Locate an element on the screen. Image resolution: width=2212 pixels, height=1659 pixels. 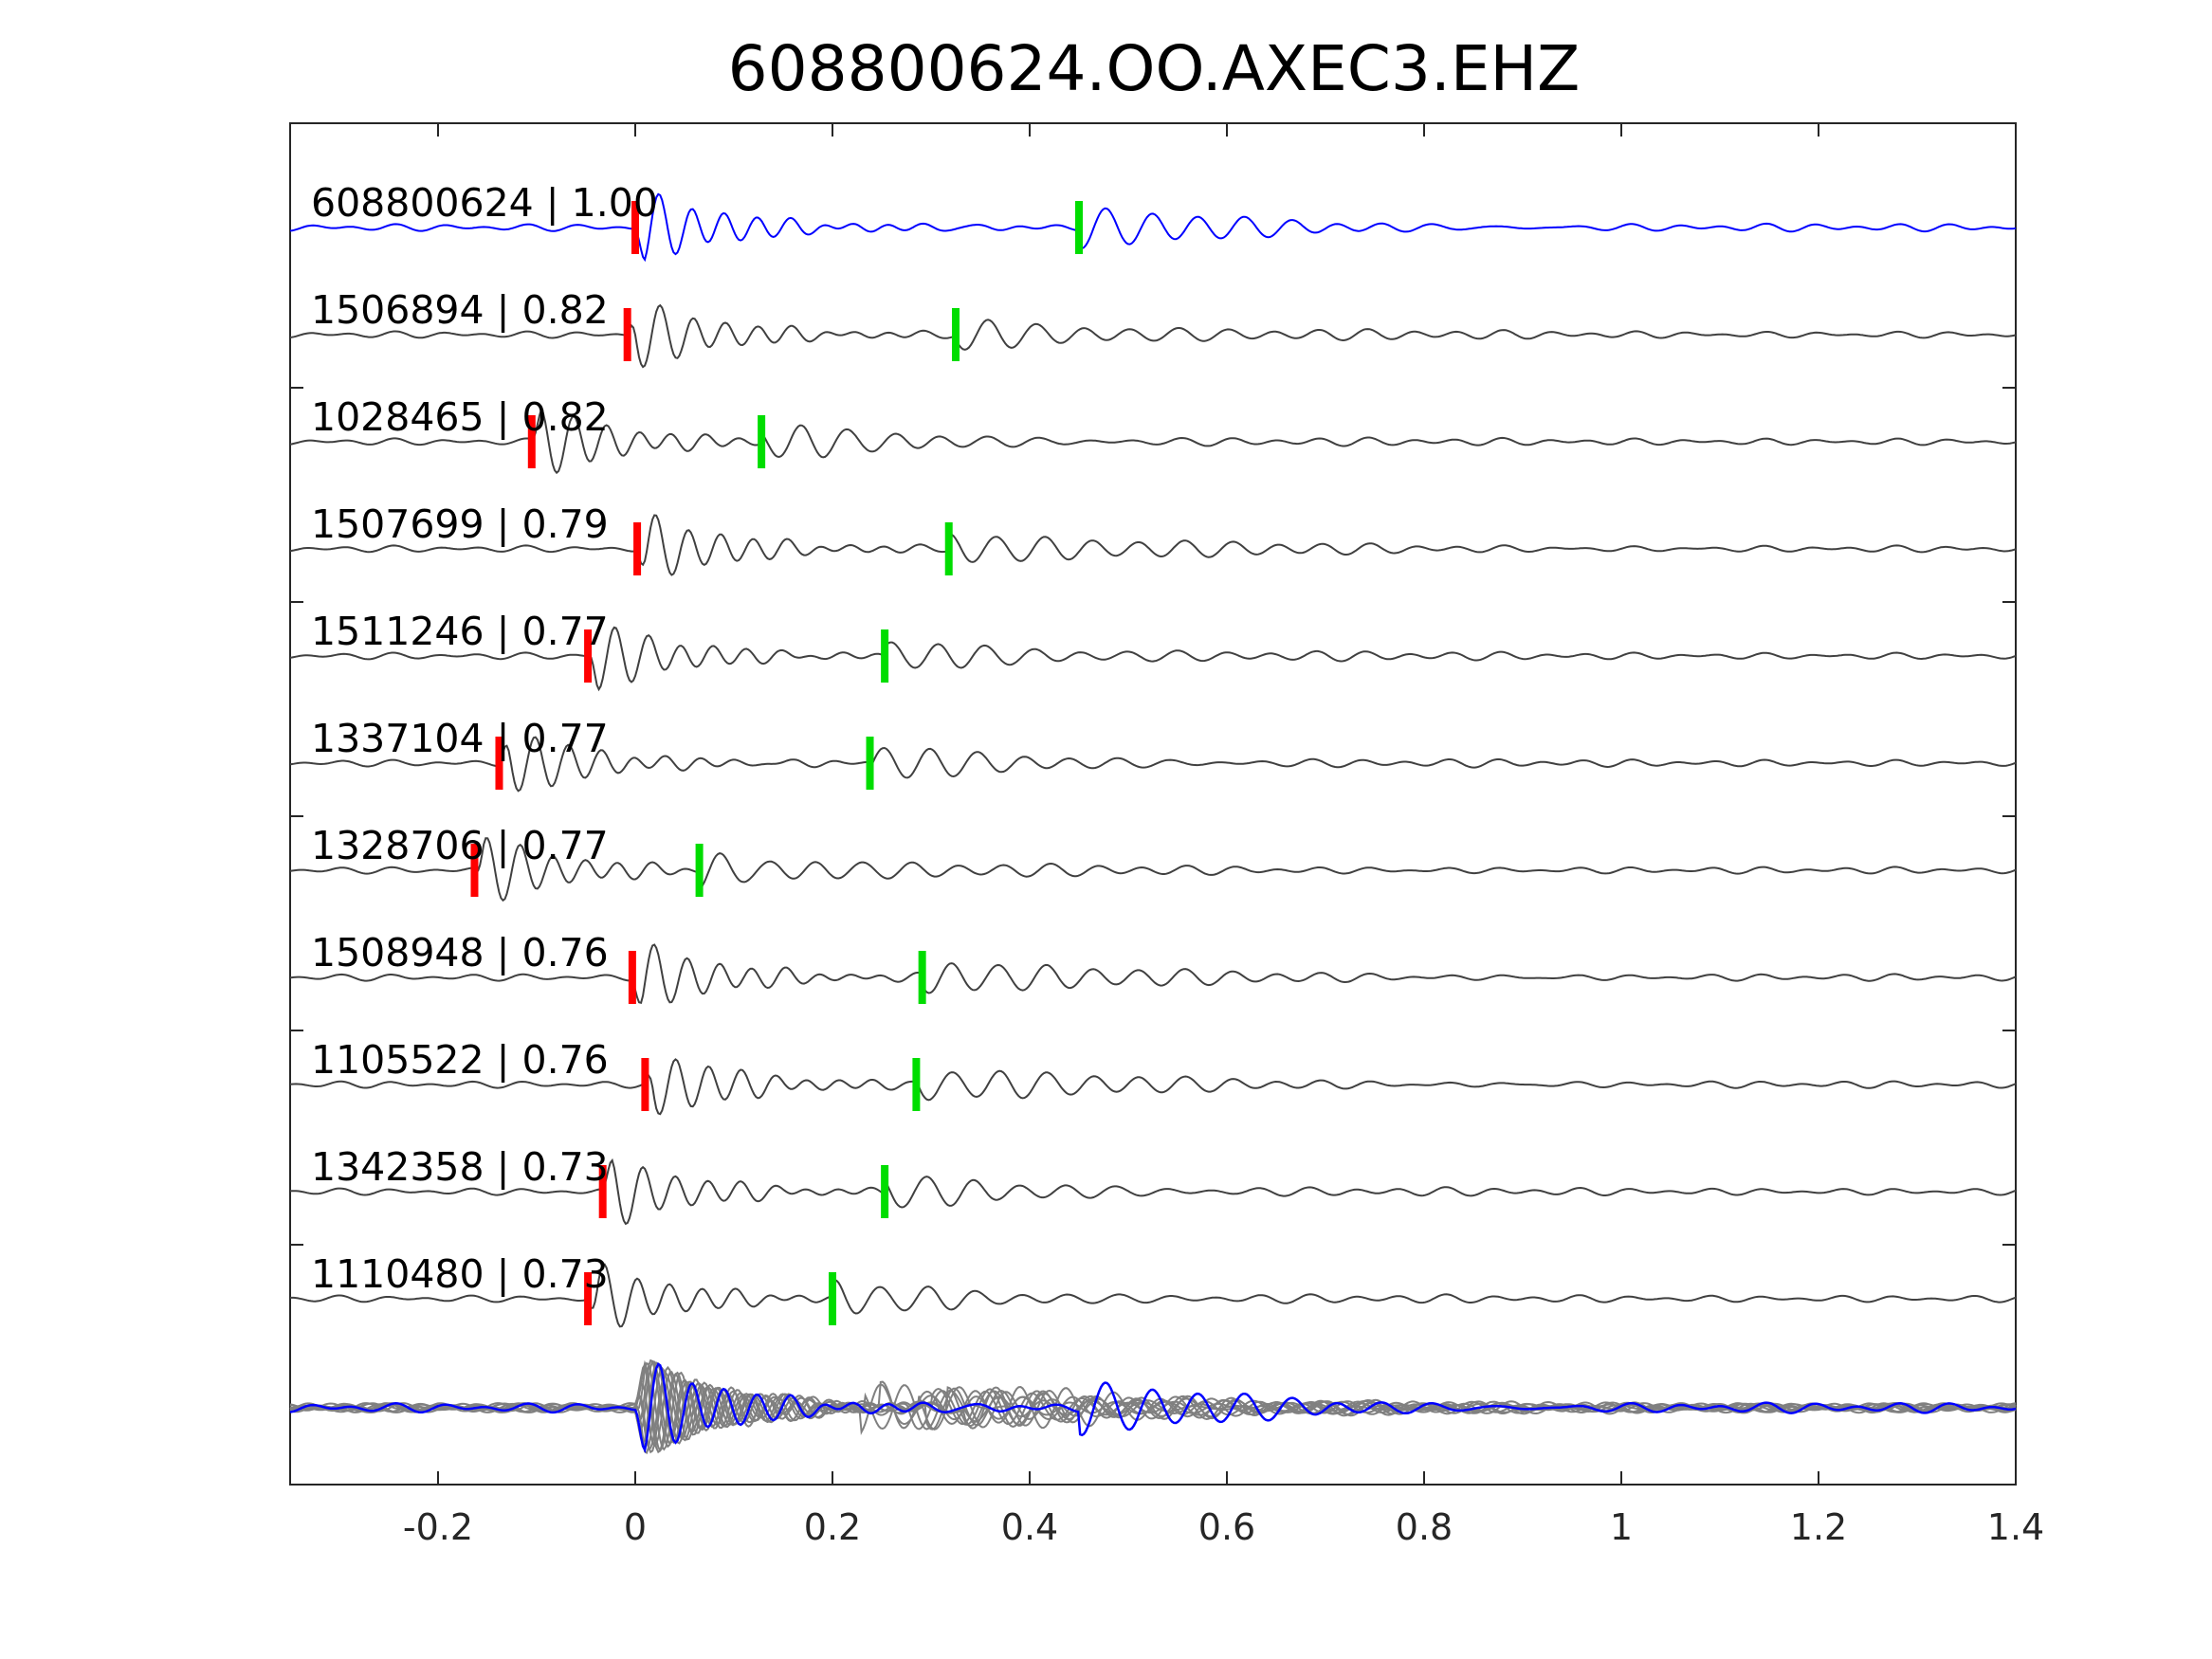
x-tick-label-0: -0.2 is located at coordinates (438, 1527).